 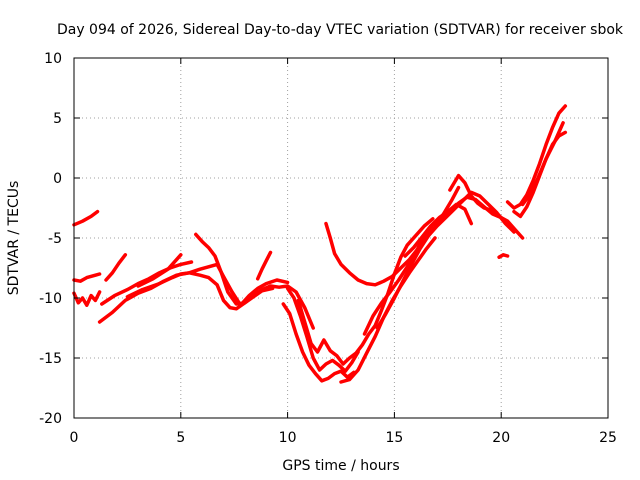 I want to click on y-tick-label: -10, so click(x=50, y=299).